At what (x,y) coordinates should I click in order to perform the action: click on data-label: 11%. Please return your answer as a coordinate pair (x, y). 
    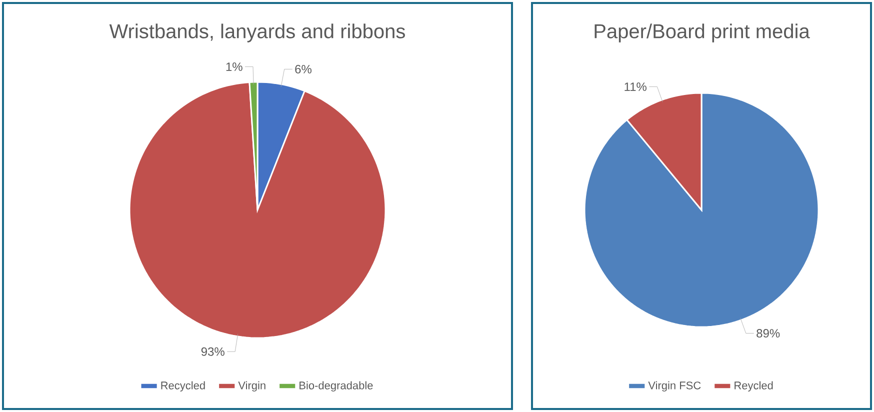
    Looking at the image, I should click on (635, 86).